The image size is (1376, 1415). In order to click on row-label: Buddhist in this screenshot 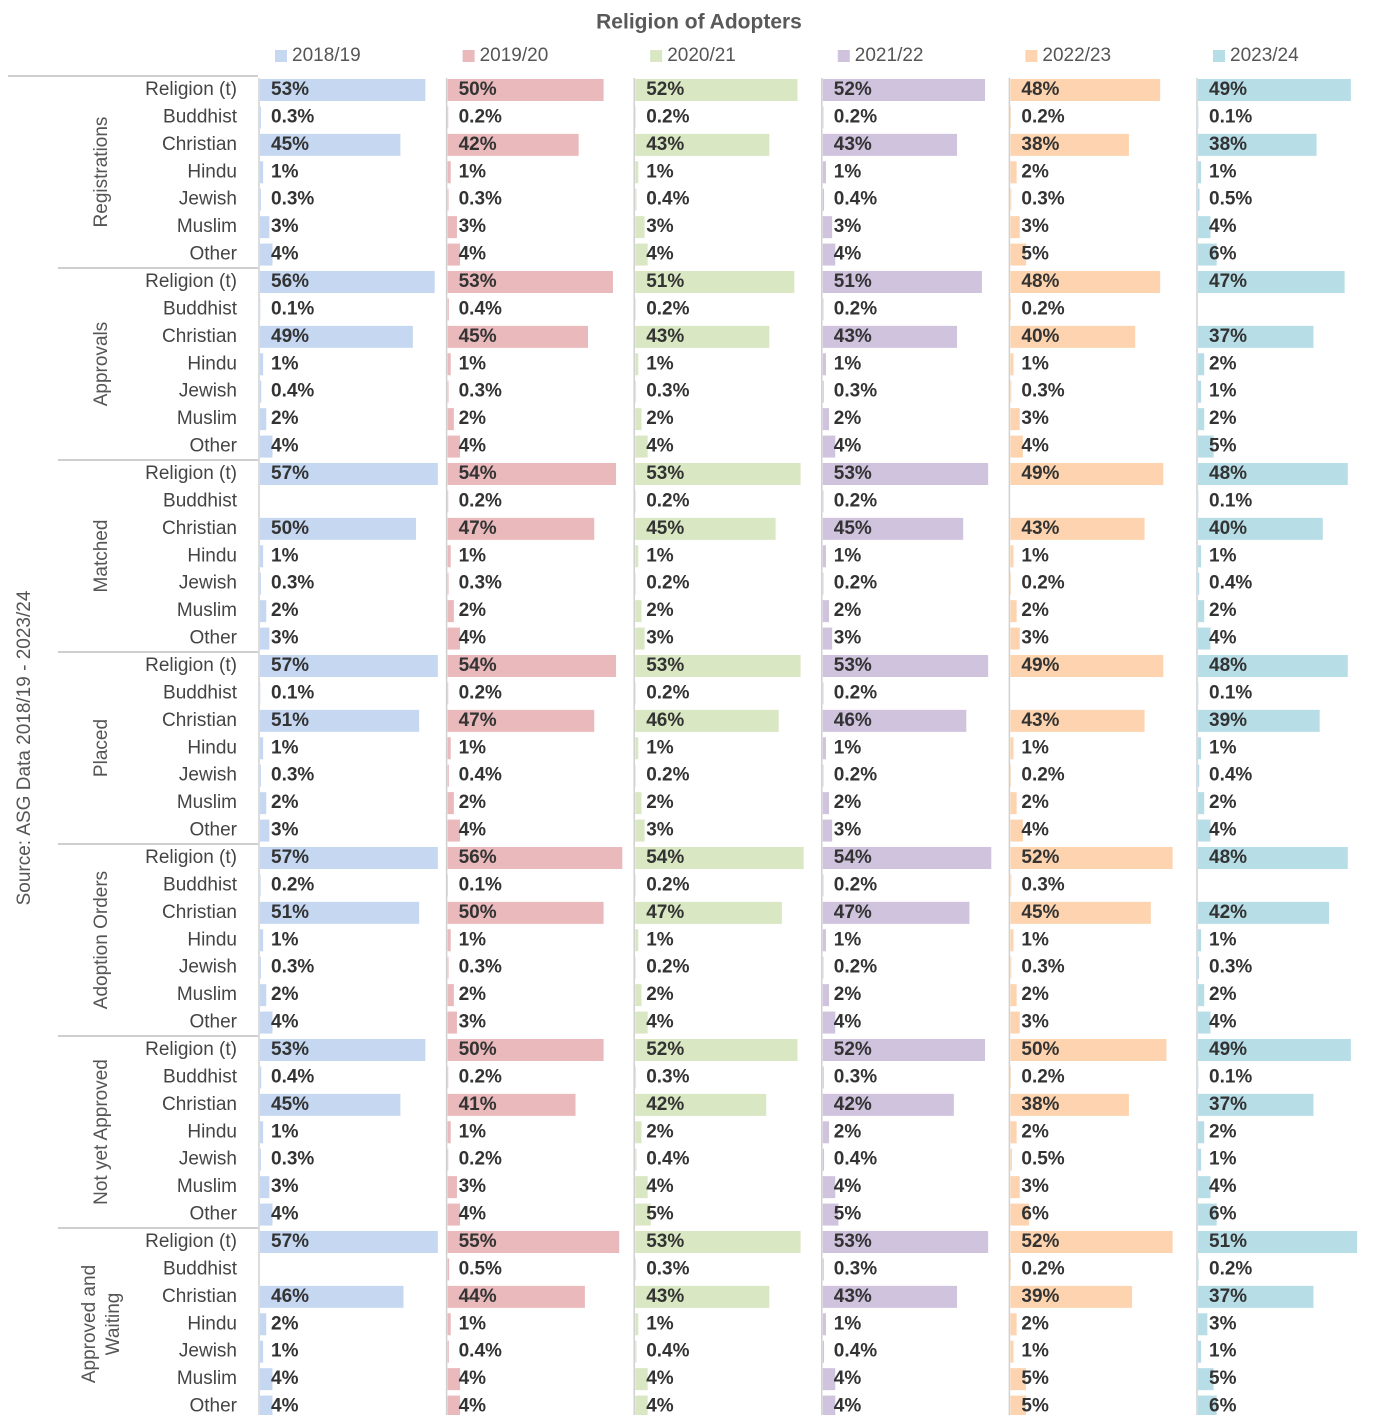, I will do `click(200, 1268)`.